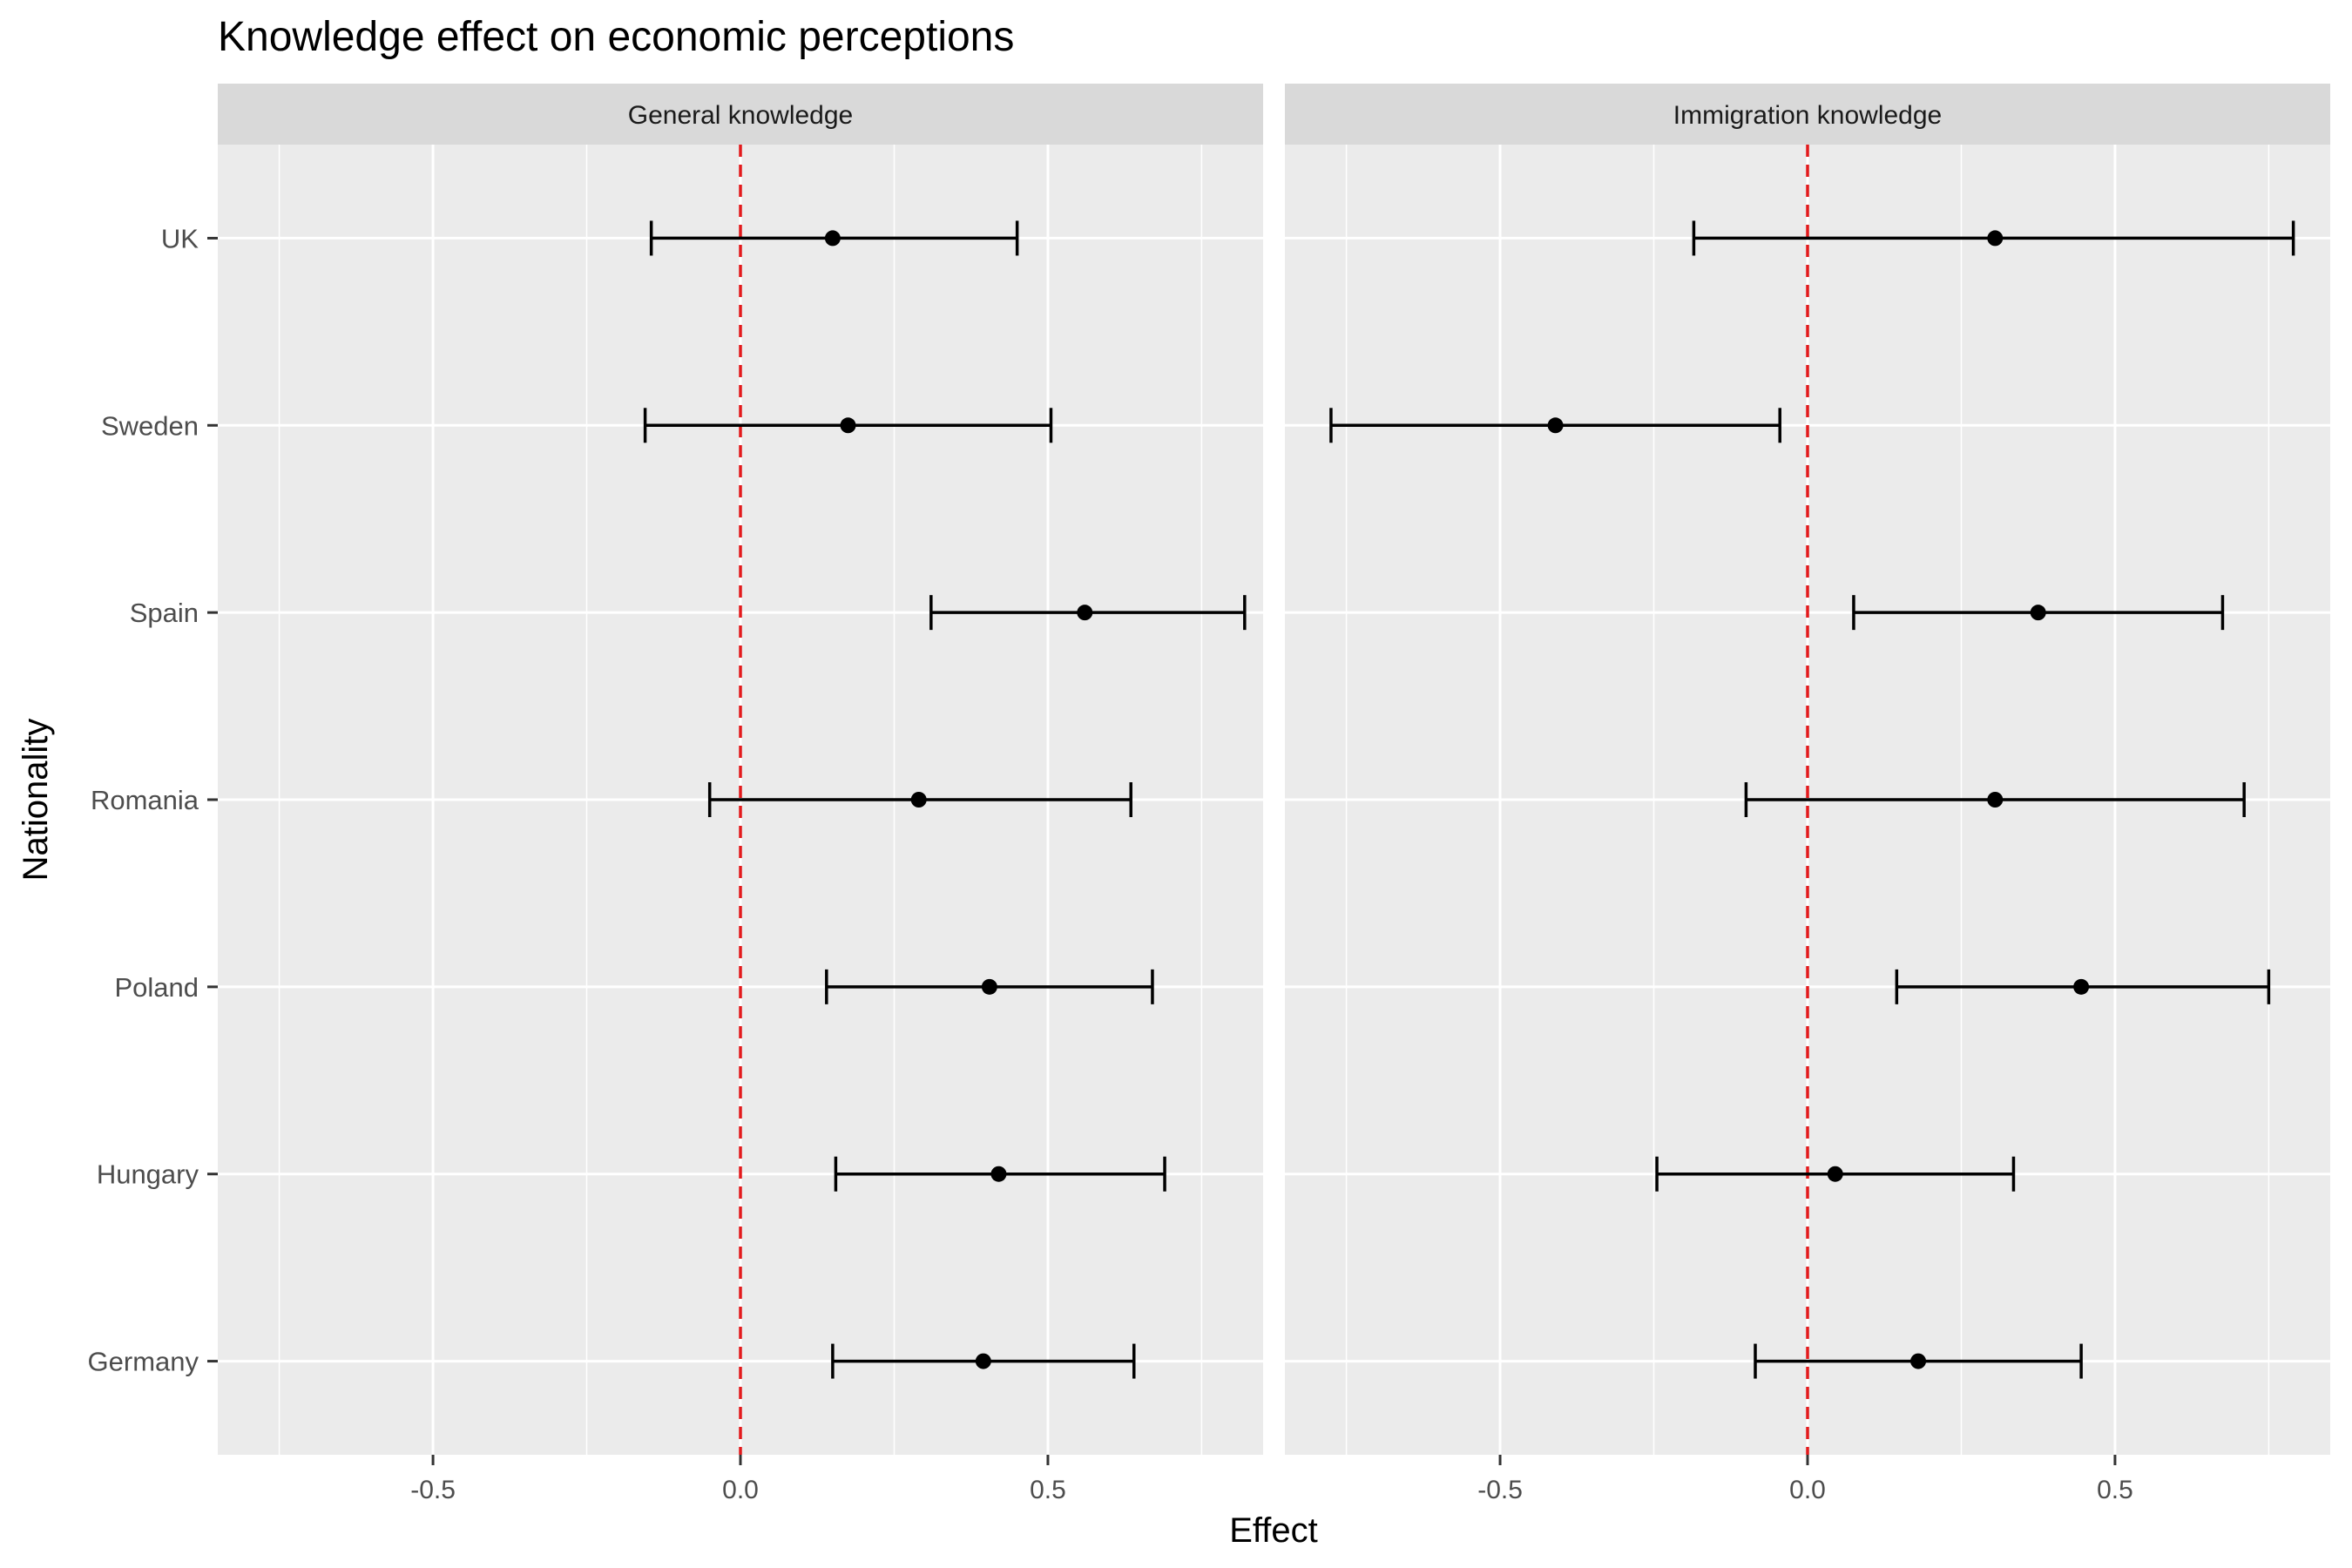 Image resolution: width=2352 pixels, height=1568 pixels. I want to click on strip-label: Immigration knowledge, so click(1807, 115).